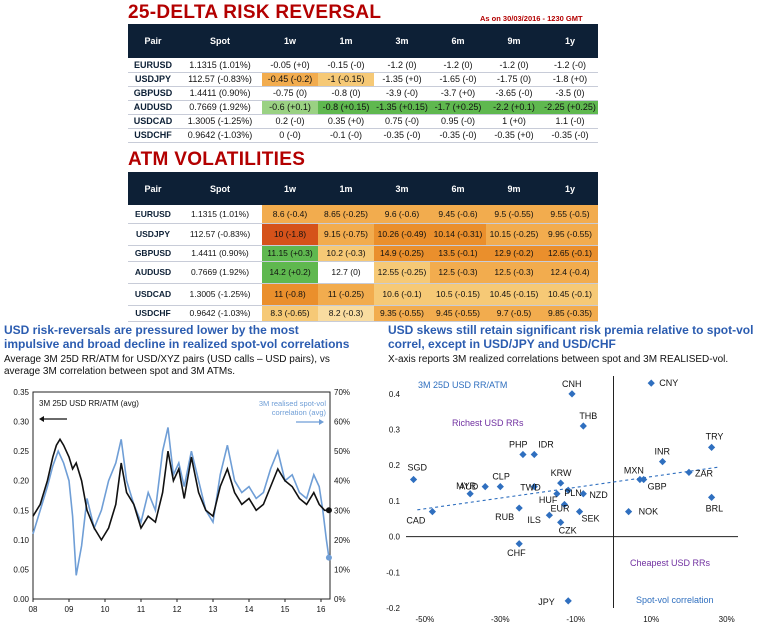 This screenshot has height=629, width=758. Describe the element at coordinates (570, 272) in the screenshot. I see `value-cell: 12.4 (-0.4)` at that location.